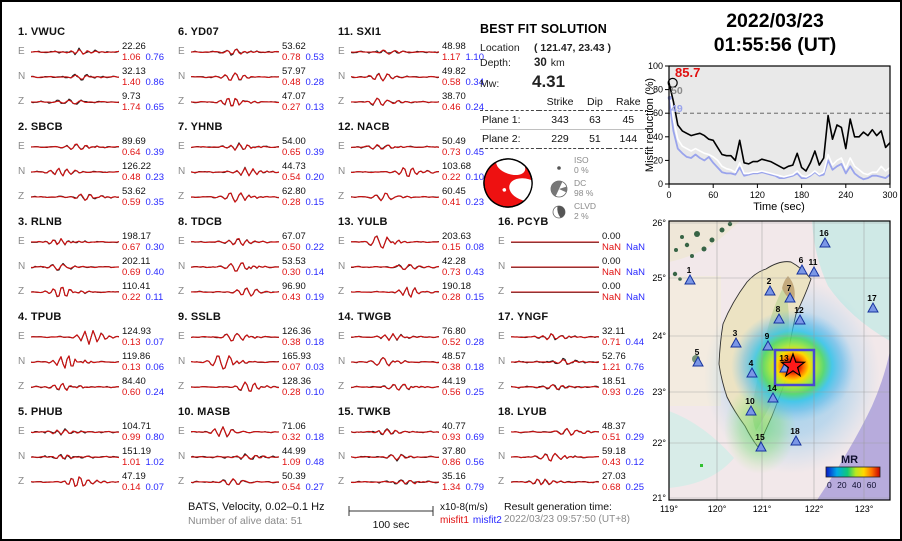 The image size is (902, 541). Describe the element at coordinates (549, 81) in the screenshot. I see `mw-value: 4.31` at that location.